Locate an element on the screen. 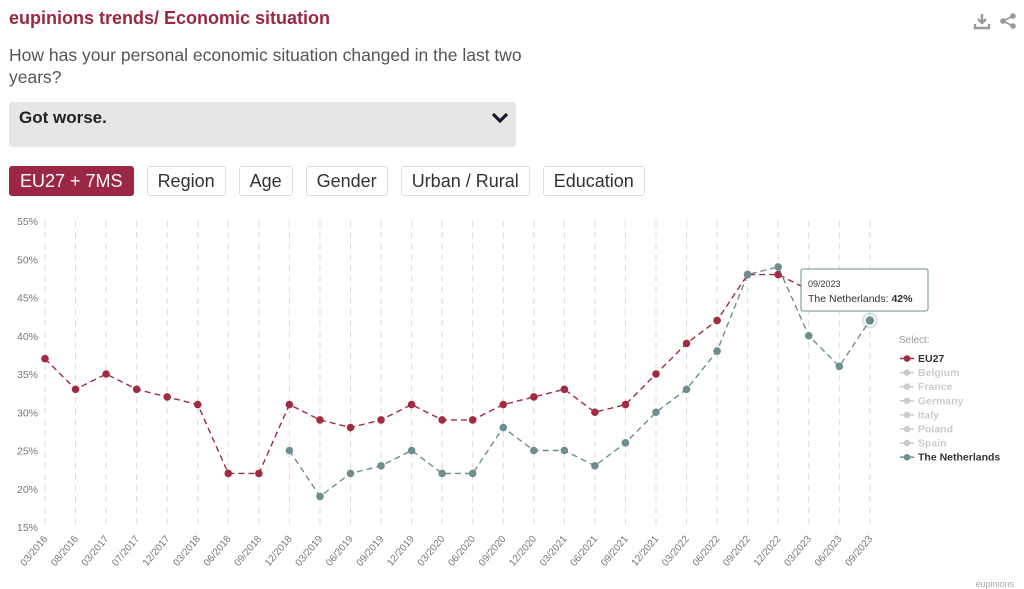 The height and width of the screenshot is (589, 1024). tab-gender: Gender is located at coordinates (346, 181).